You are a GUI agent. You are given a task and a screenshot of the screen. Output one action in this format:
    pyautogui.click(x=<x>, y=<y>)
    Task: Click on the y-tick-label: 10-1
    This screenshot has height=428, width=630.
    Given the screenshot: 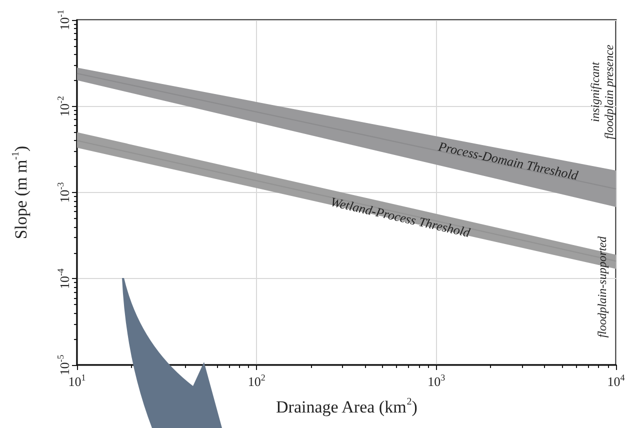 What is the action you would take?
    pyautogui.click(x=64, y=20)
    